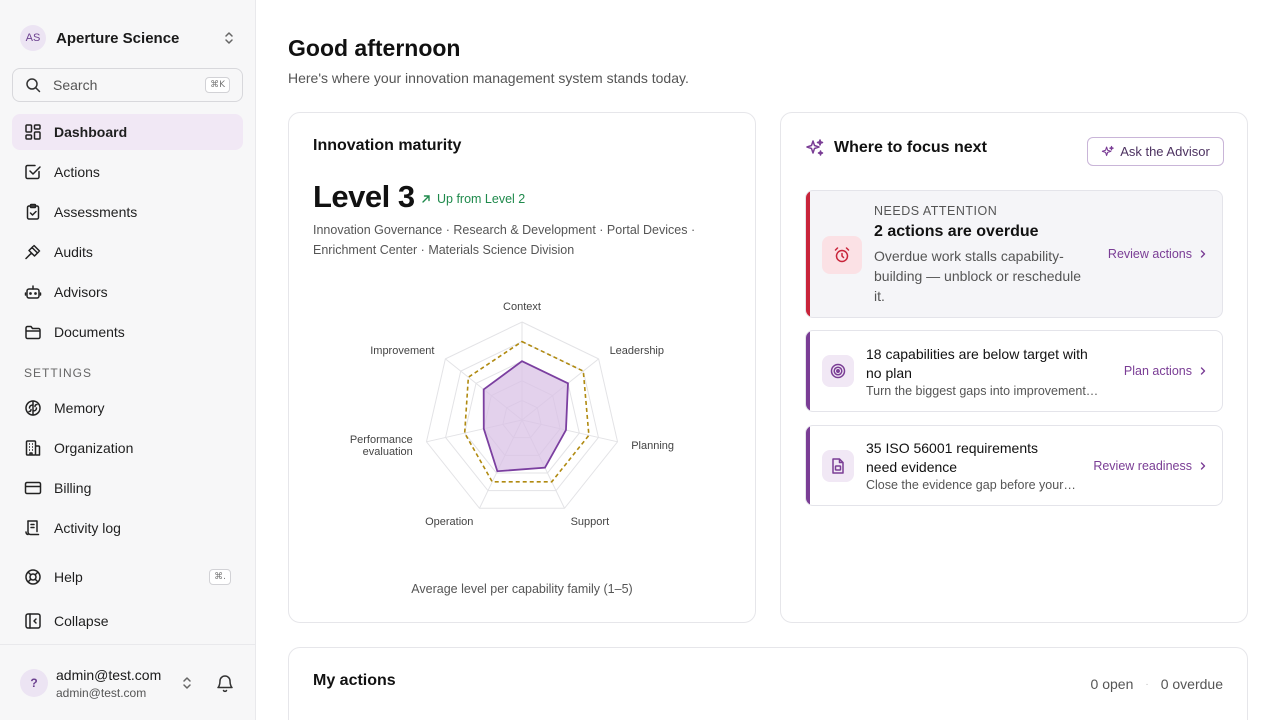 The width and height of the screenshot is (1280, 720). Describe the element at coordinates (127, 408) in the screenshot. I see `sidebar-item-memory: Memory` at that location.